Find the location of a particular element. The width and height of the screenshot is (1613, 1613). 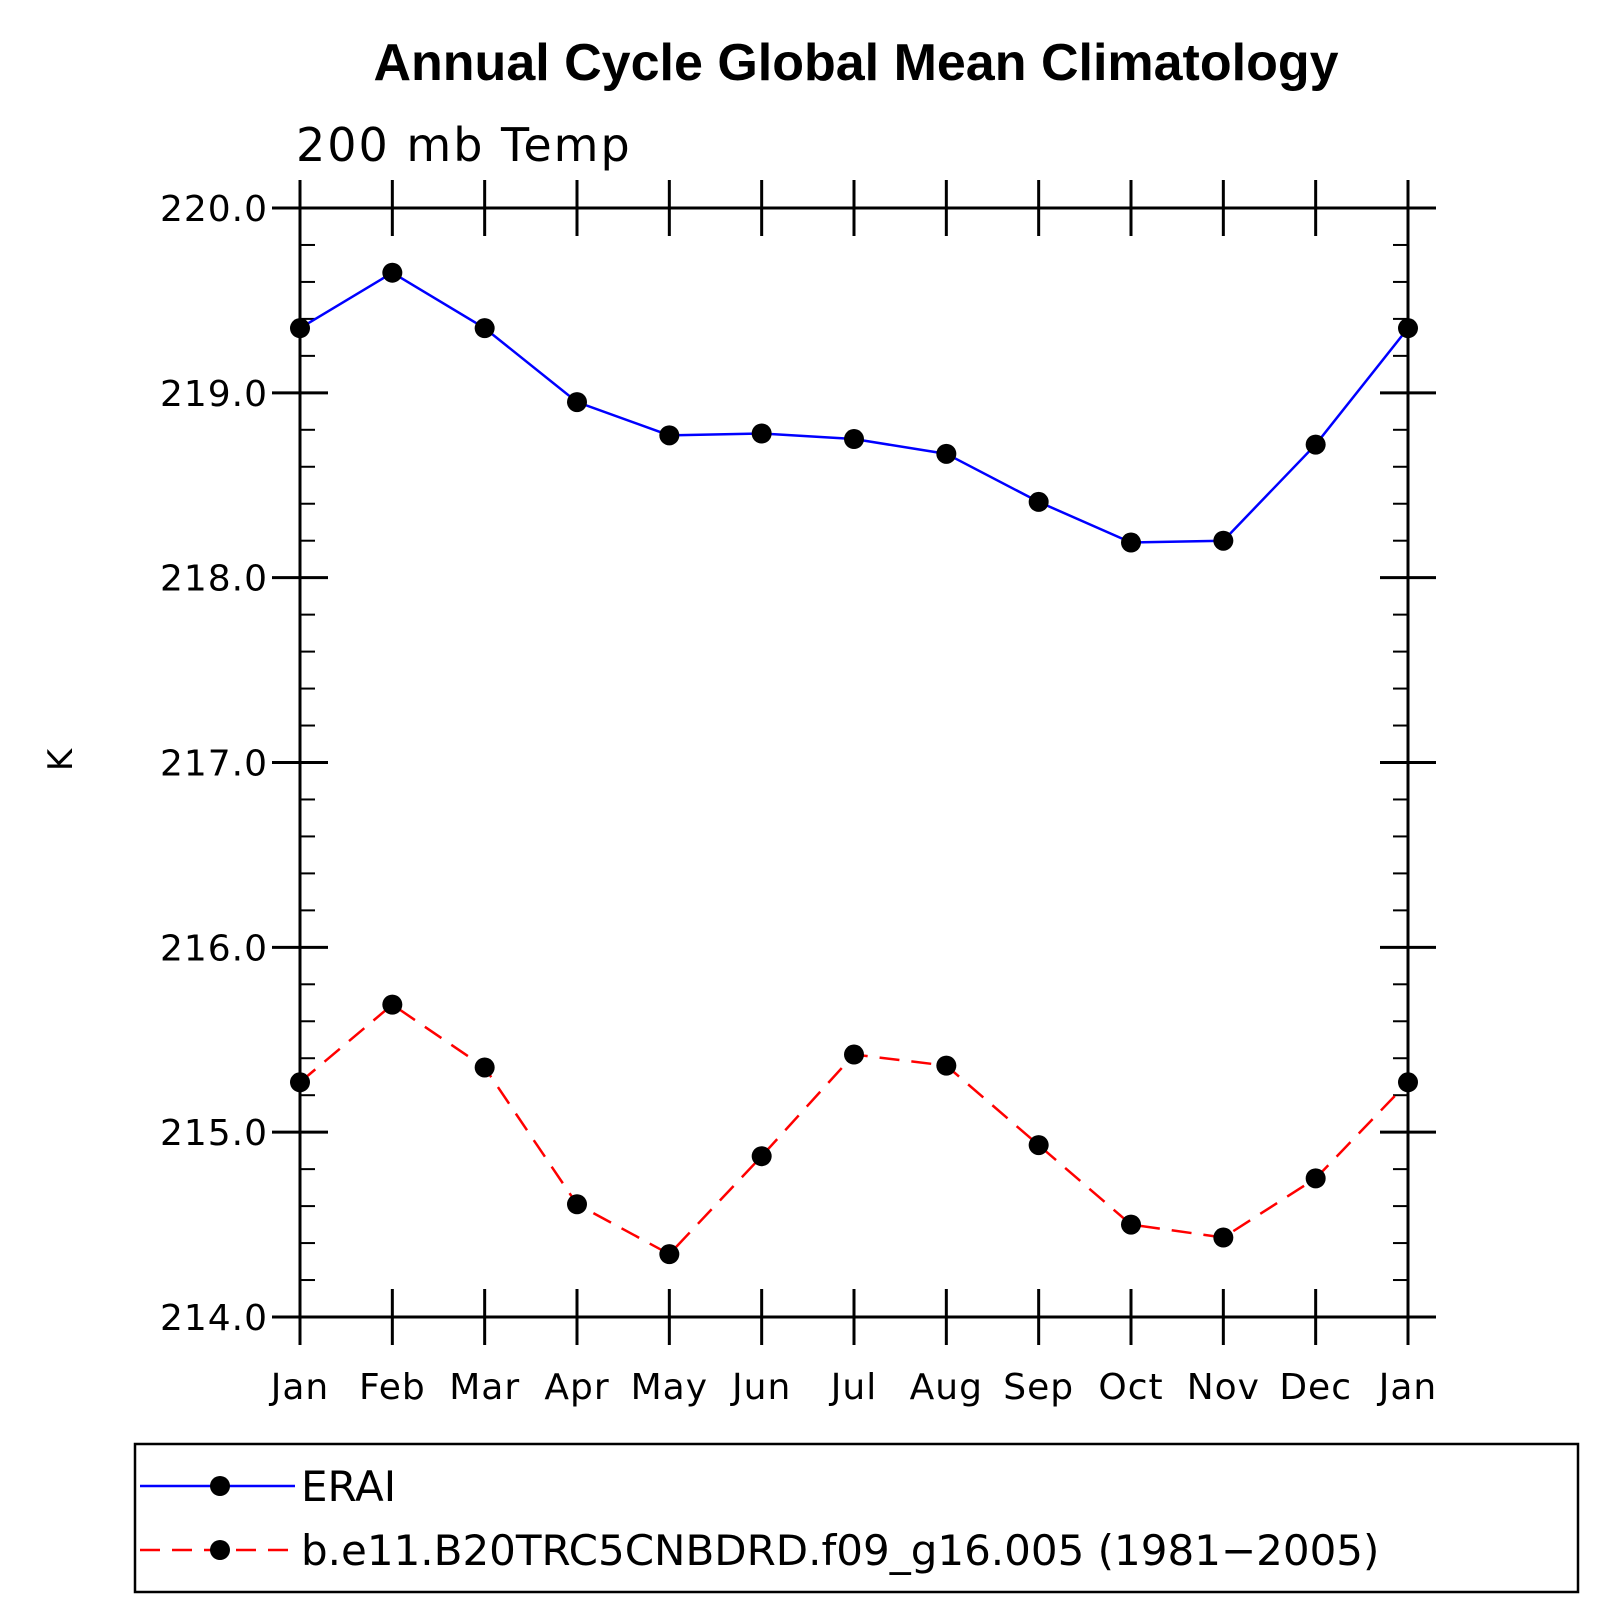

legend-label: ERAI is located at coordinates (348, 1486).